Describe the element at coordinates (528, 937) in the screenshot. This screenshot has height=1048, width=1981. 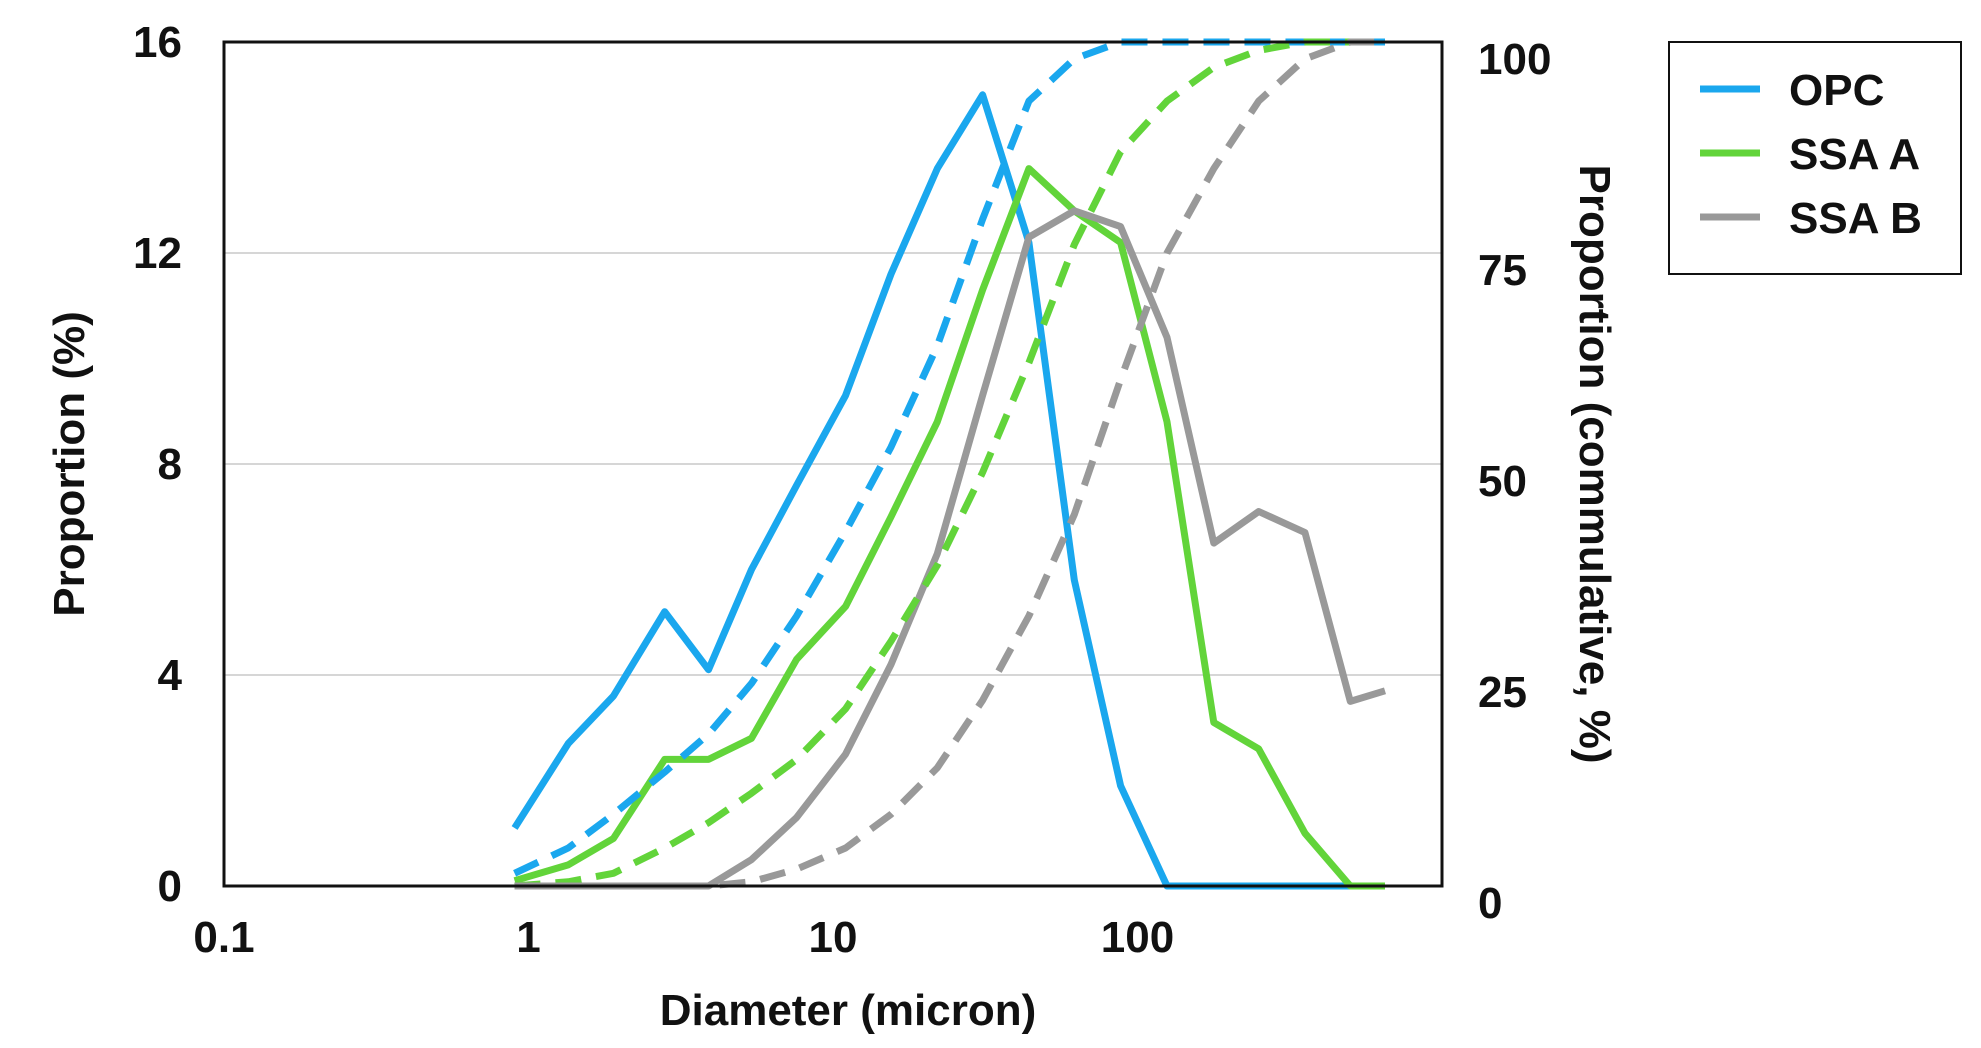
I see `x-tick-label: 1` at that location.